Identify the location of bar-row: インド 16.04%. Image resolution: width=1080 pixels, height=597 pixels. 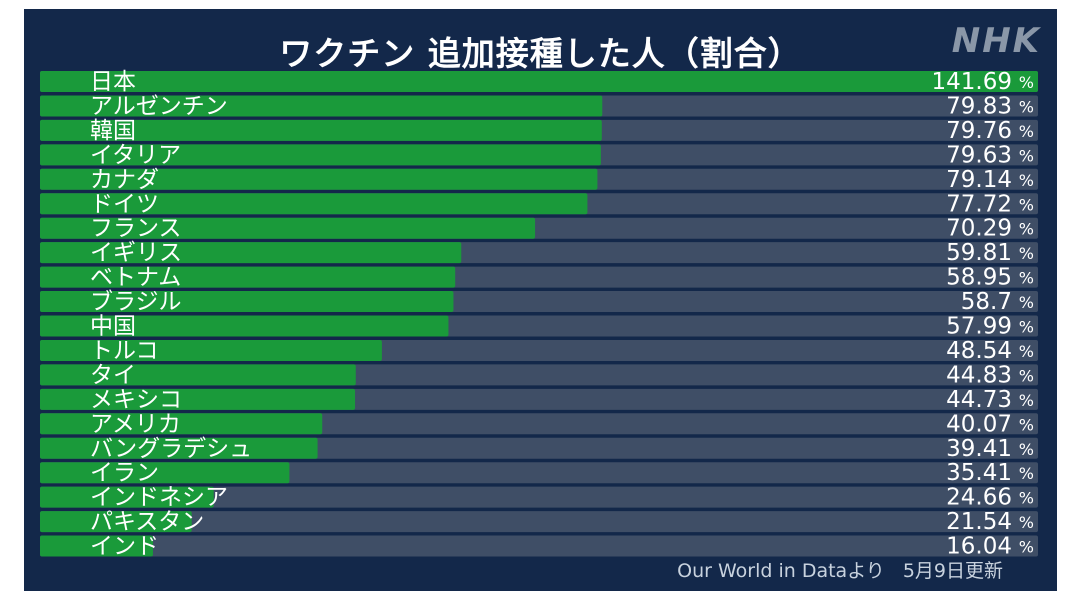
(539, 547).